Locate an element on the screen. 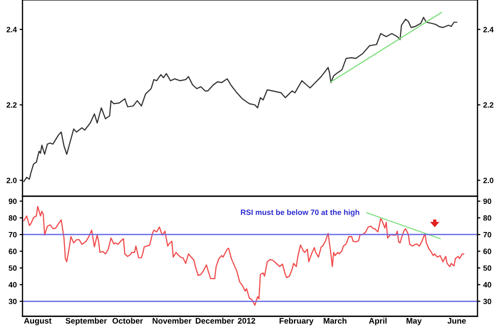 The height and width of the screenshot is (333, 500). x-tick-label: November is located at coordinates (172, 321).